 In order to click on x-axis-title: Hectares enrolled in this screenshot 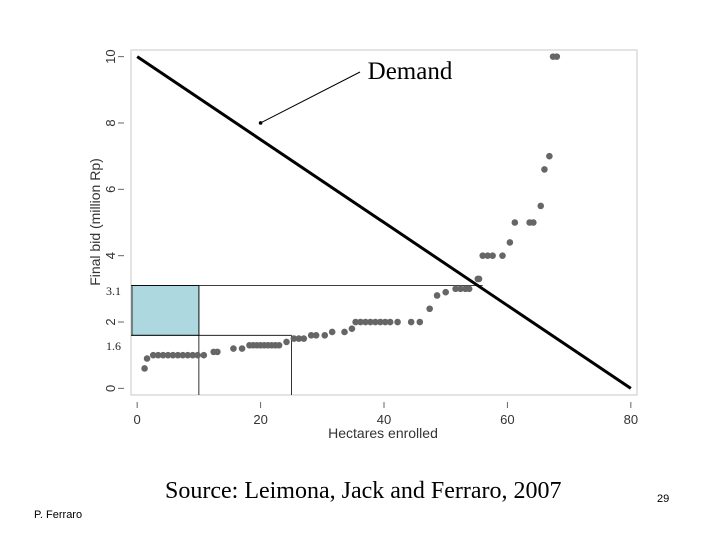, I will do `click(383, 433)`.